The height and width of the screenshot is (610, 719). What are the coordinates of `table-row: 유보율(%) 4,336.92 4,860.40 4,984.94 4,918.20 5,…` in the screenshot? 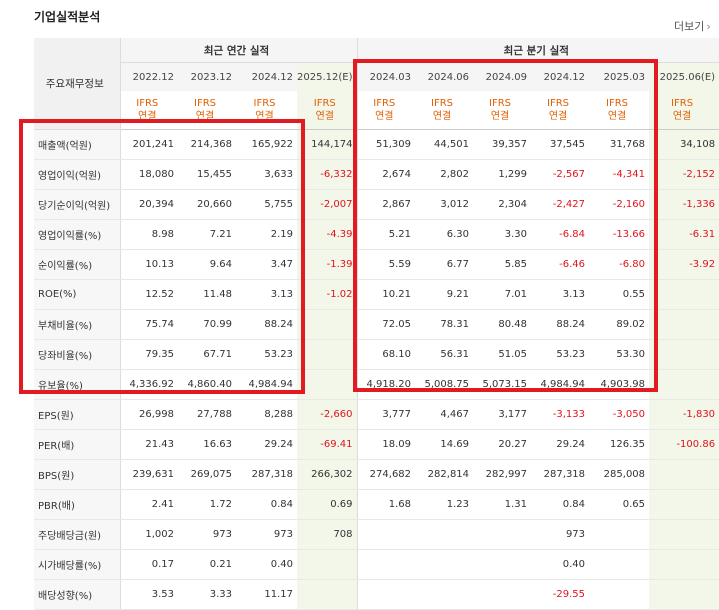 It's located at (376, 384).